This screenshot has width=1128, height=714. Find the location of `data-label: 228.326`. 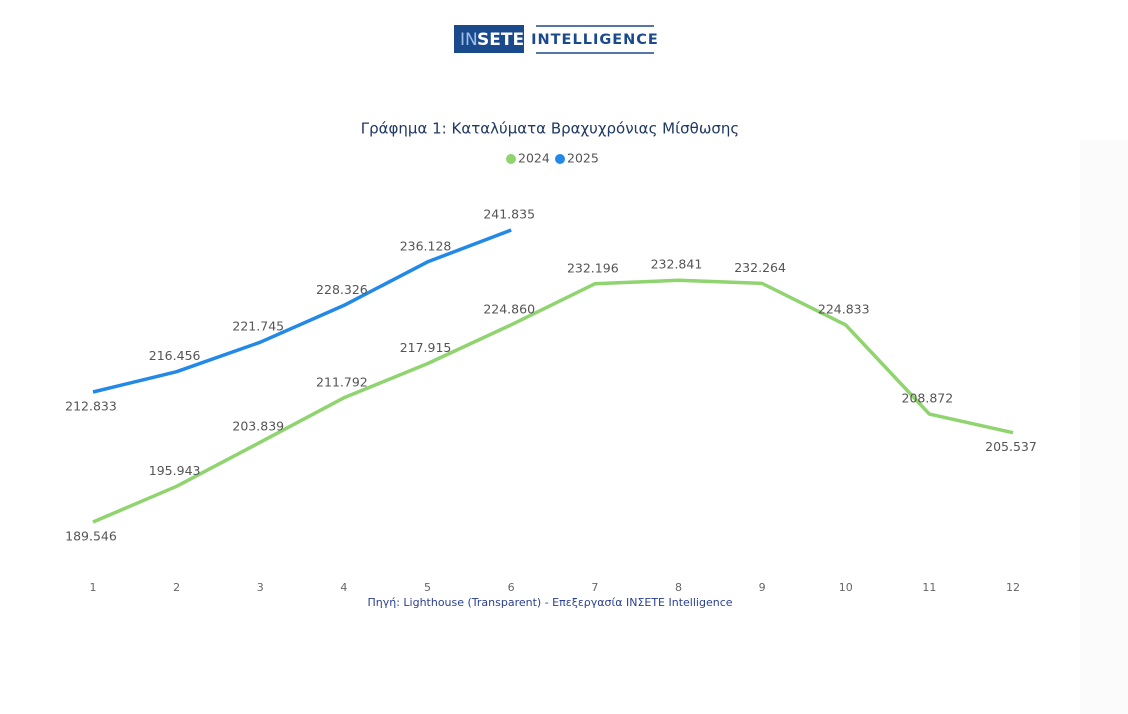

data-label: 228.326 is located at coordinates (342, 289).